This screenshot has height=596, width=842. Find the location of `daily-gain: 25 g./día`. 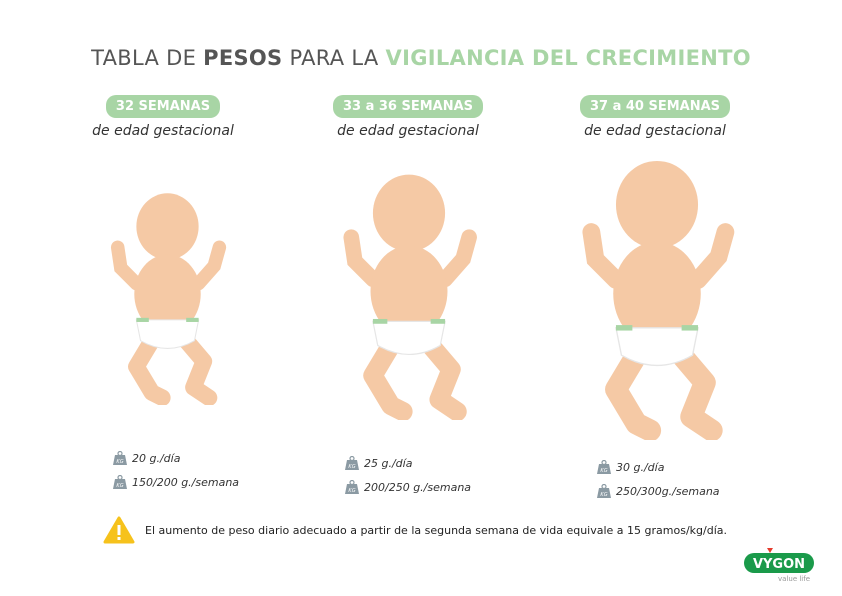

daily-gain: 25 g./día is located at coordinates (388, 463).